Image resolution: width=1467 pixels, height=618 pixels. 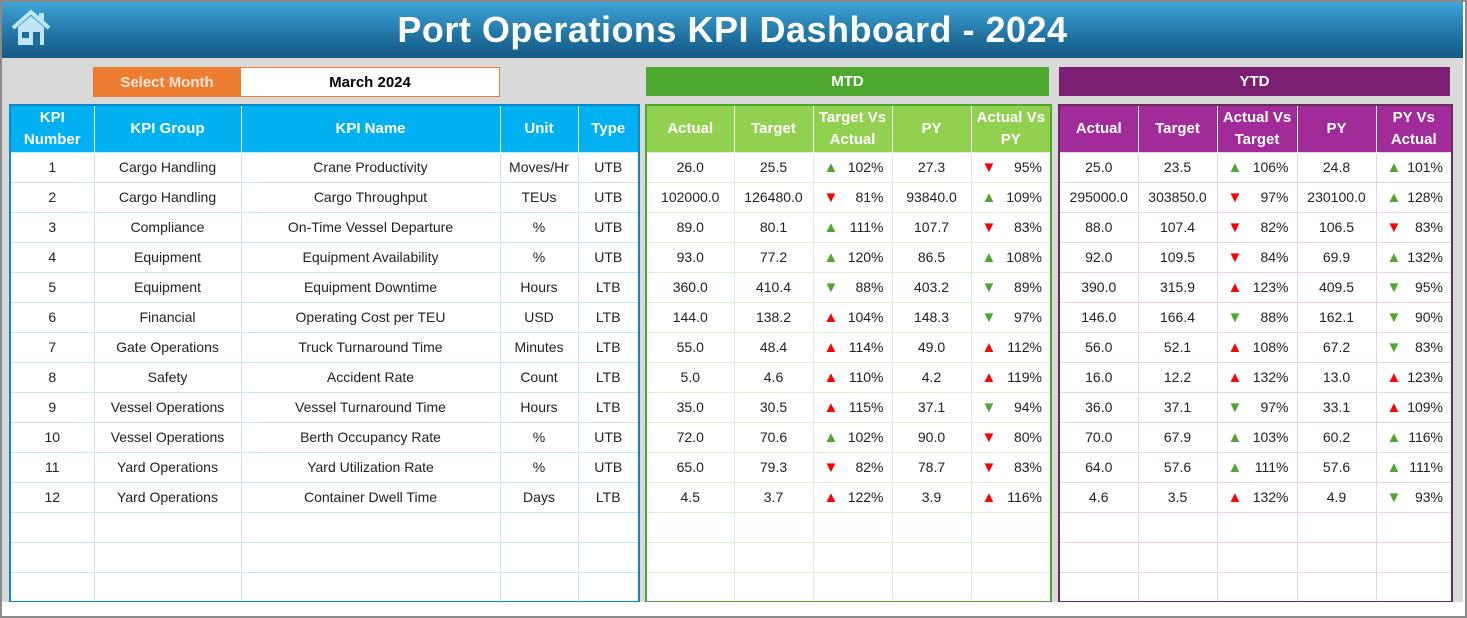 I want to click on kpi-name-cell: Equipment Downtime, so click(x=370, y=287).